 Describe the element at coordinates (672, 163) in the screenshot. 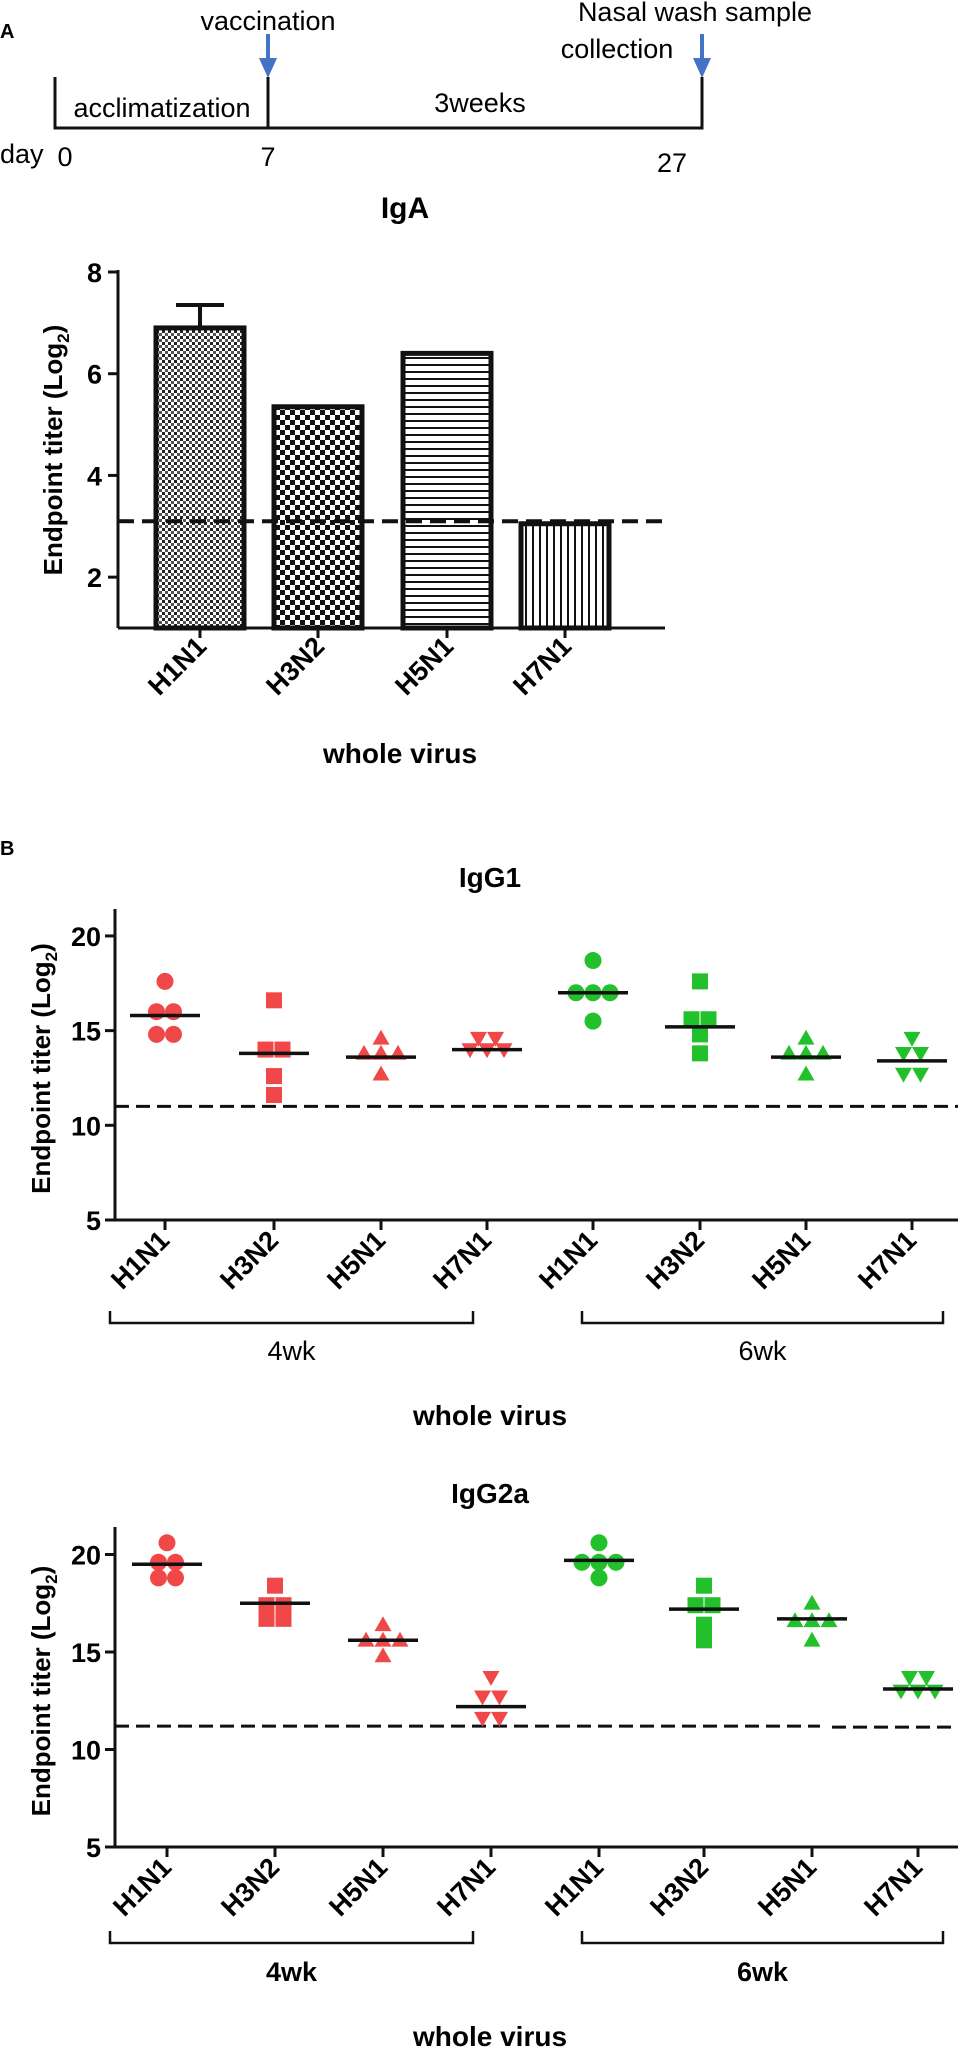

I see `day-27-label: 27` at that location.